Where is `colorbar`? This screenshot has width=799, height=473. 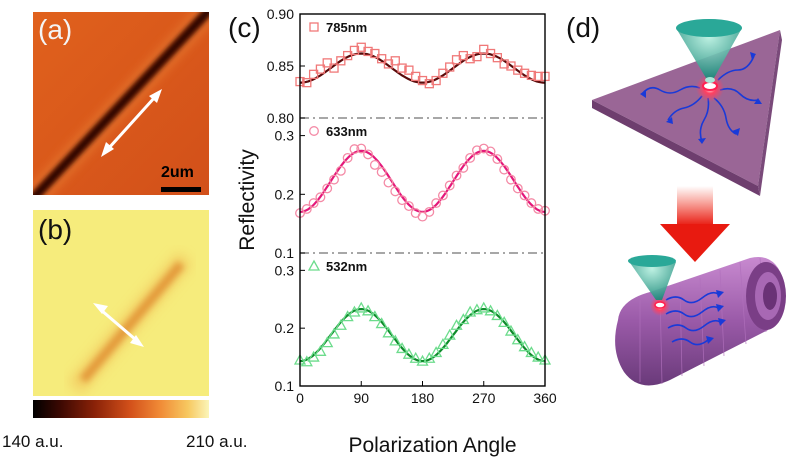
colorbar is located at coordinates (121, 409).